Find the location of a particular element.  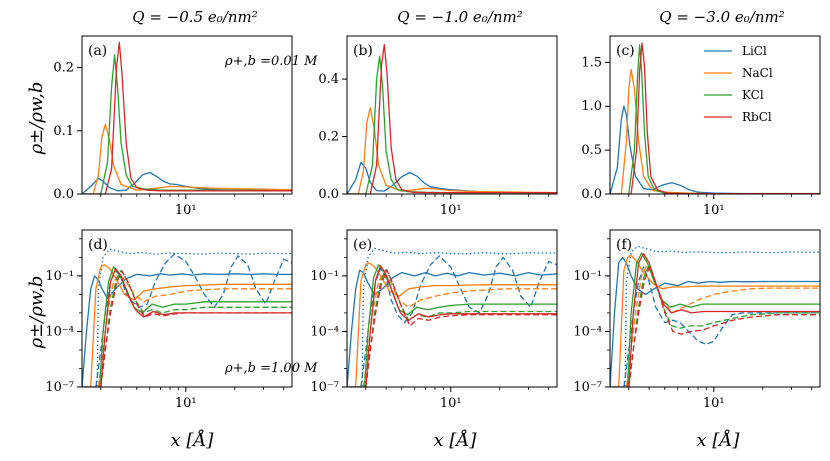

panel-label: (f) is located at coordinates (624, 245).